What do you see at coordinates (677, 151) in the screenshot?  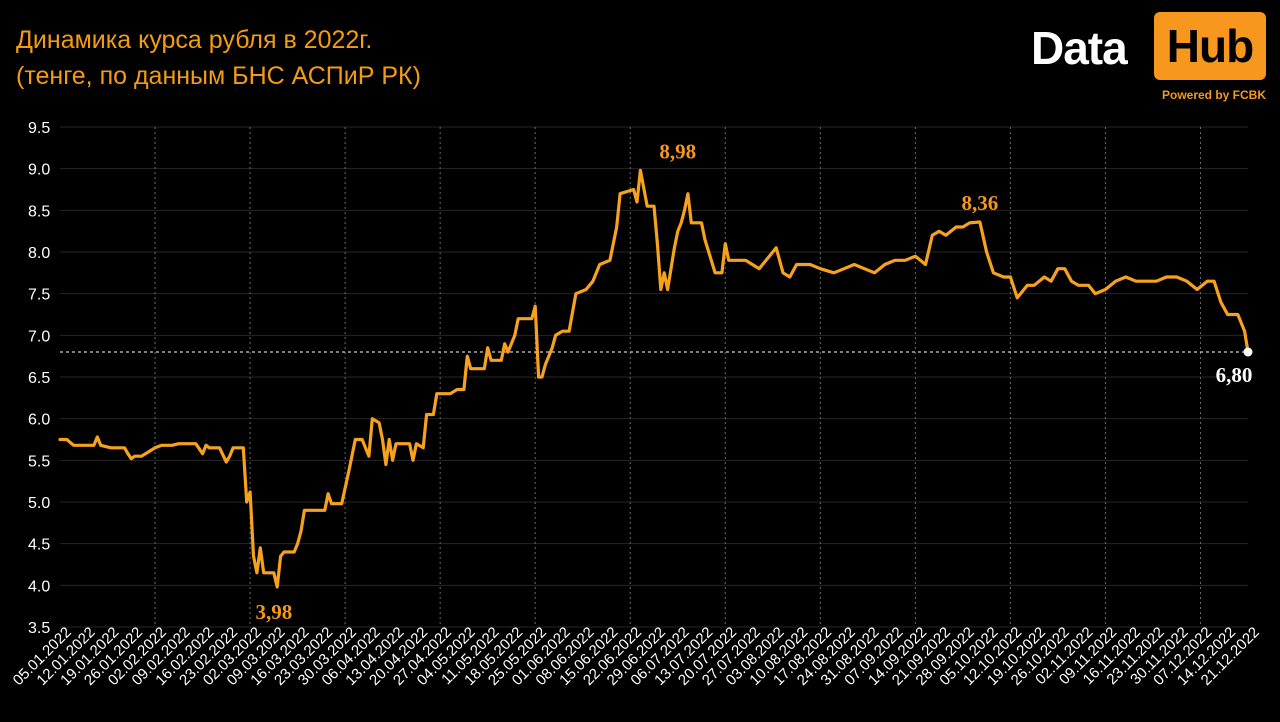 I see `value-annotation: 8,98` at bounding box center [677, 151].